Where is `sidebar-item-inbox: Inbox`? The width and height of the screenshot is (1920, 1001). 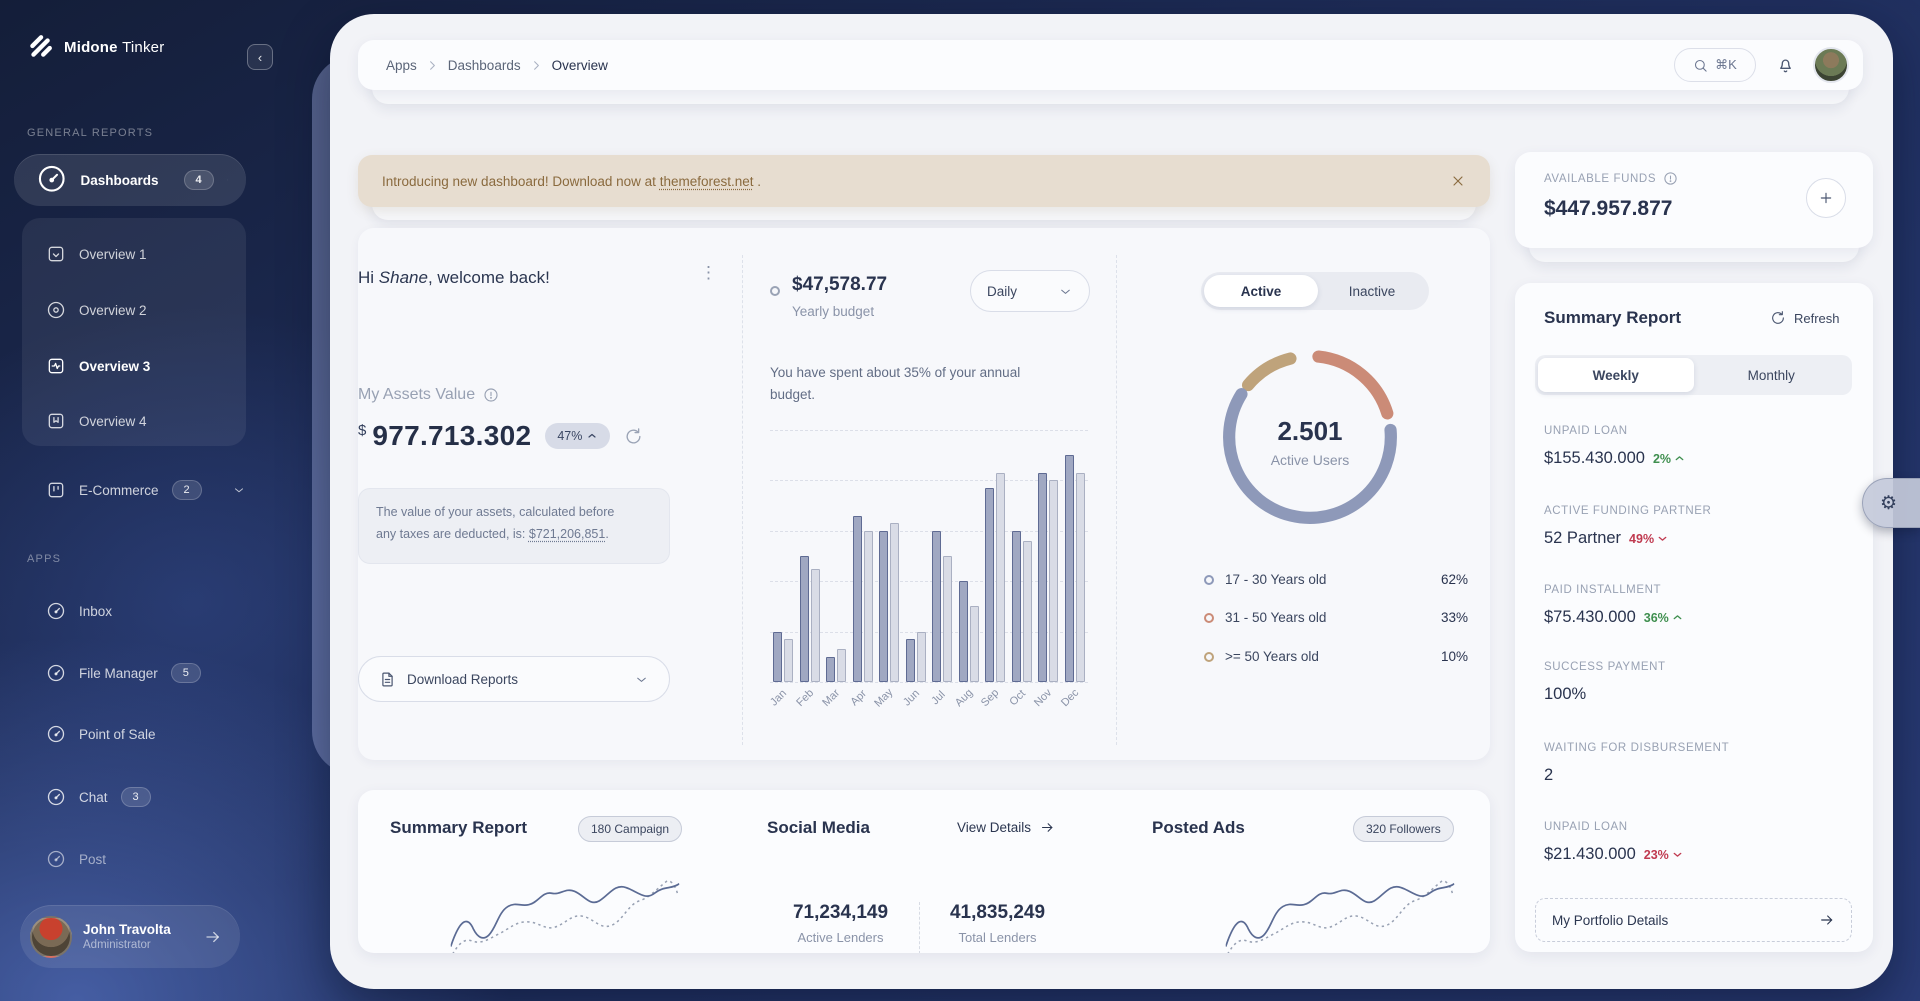 sidebar-item-inbox: Inbox is located at coordinates (79, 611).